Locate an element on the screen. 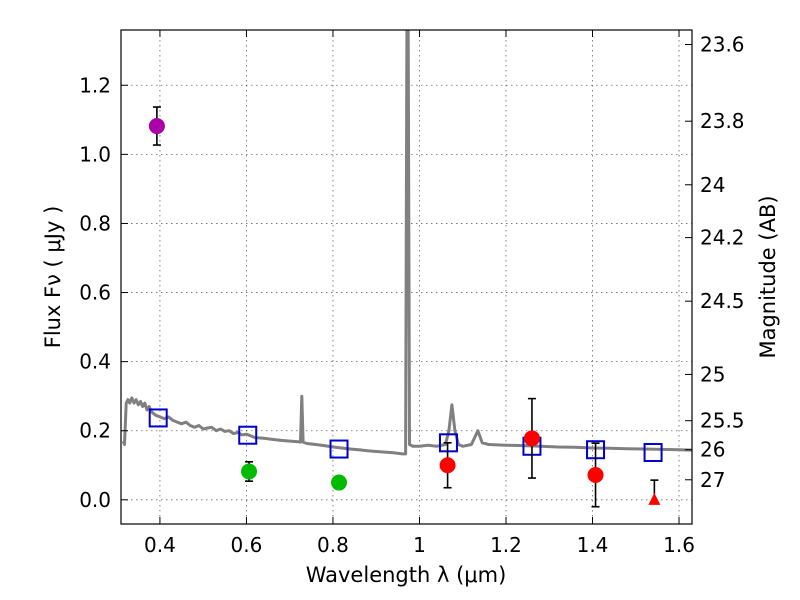  y2-axis-label: Magnitude (AB) is located at coordinates (768, 276).